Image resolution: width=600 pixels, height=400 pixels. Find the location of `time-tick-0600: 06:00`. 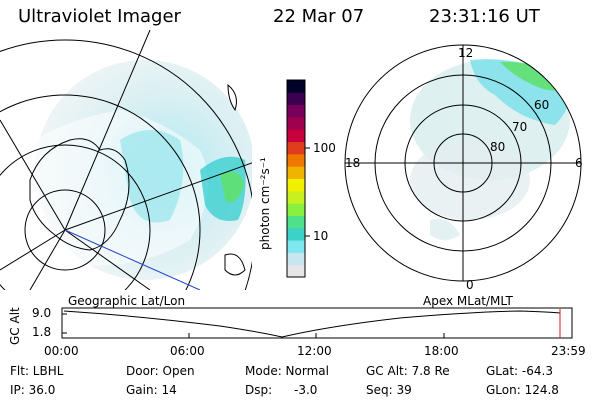

time-tick-0600: 06:00 is located at coordinates (187, 351).